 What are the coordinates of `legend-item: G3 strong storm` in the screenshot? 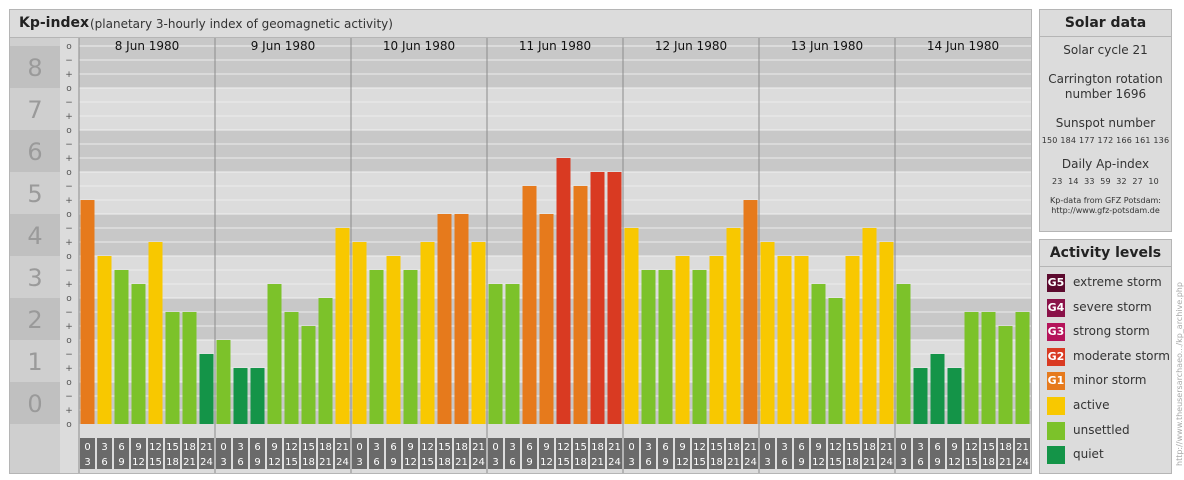 It's located at (1105, 332).